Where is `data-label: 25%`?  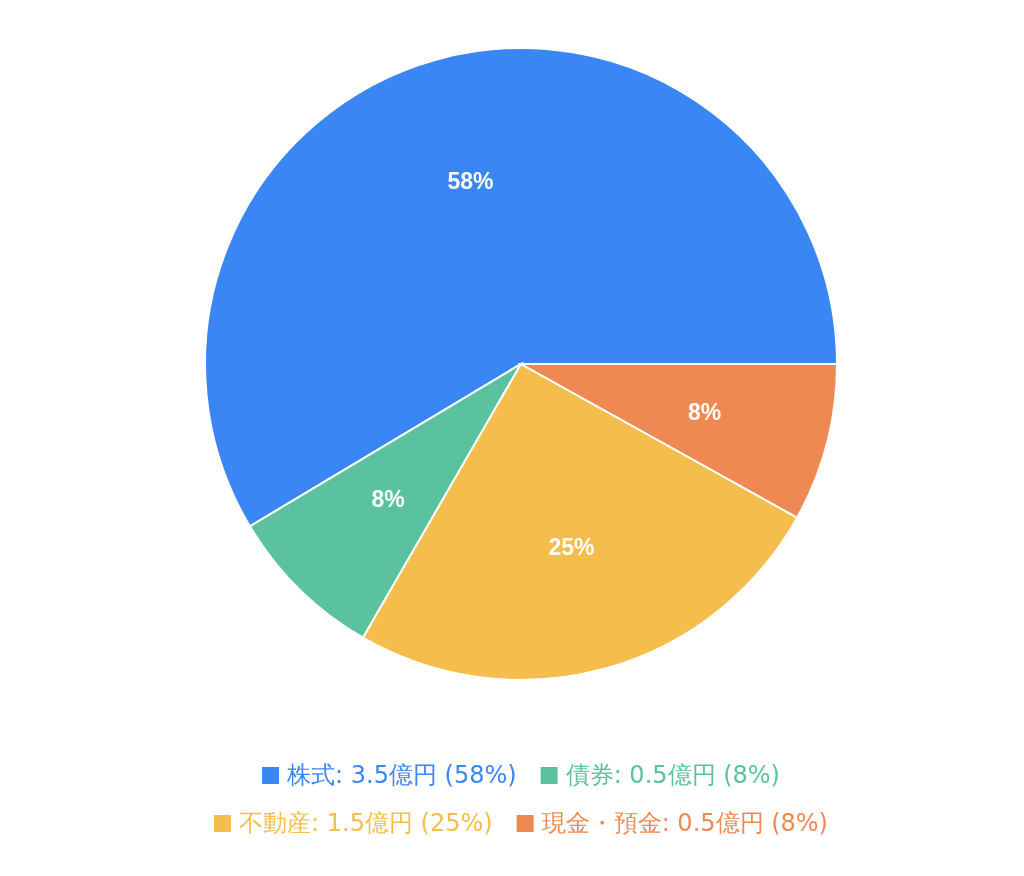
data-label: 25% is located at coordinates (571, 546).